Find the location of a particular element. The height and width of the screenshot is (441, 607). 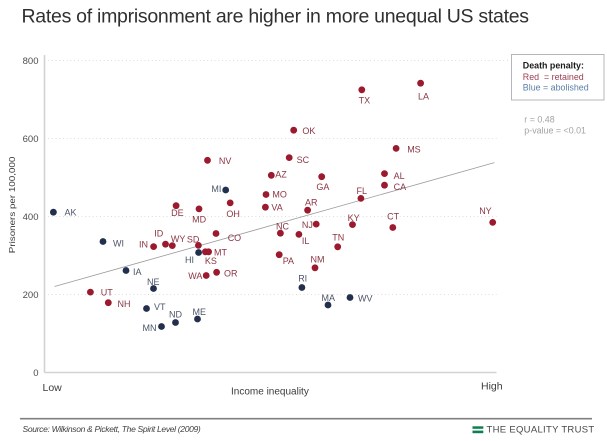

svg-text: MO is located at coordinates (279, 195).